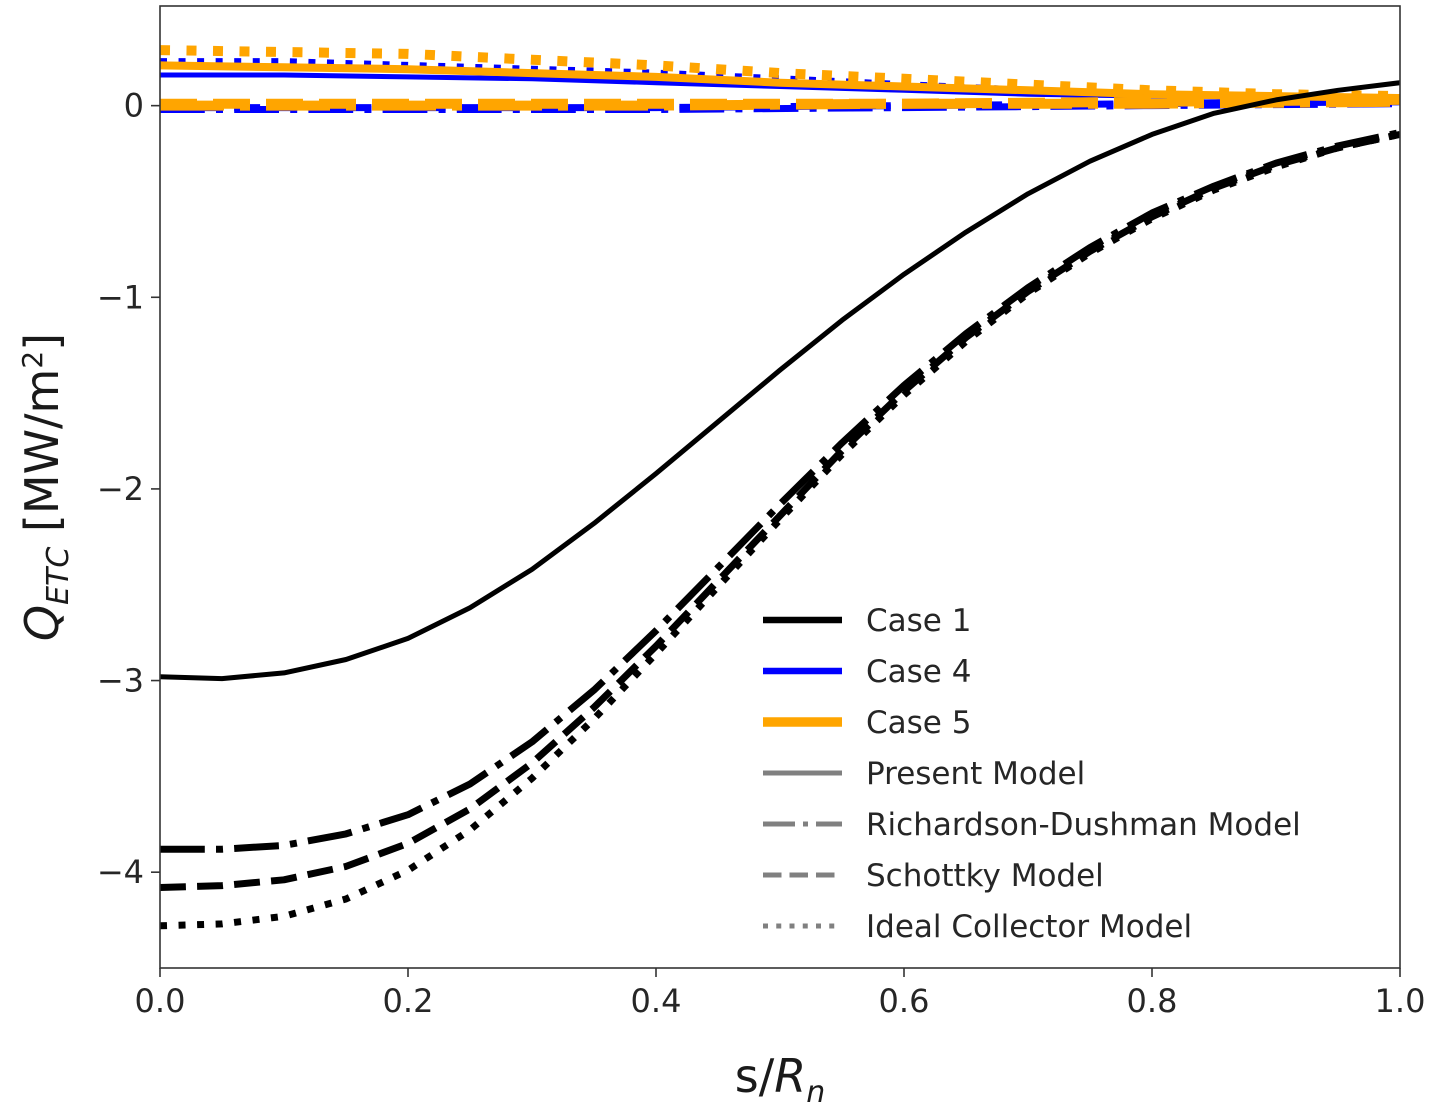  What do you see at coordinates (160, 1001) in the screenshot?
I see `x-tick-label: 0.0` at bounding box center [160, 1001].